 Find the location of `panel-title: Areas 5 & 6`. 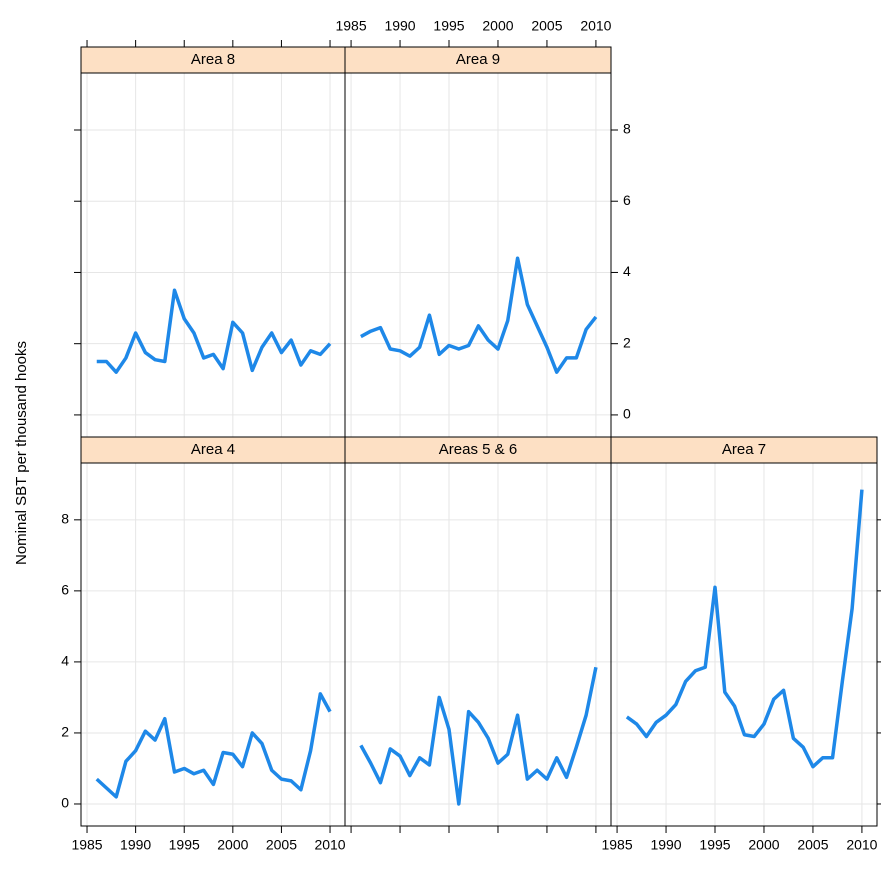

panel-title: Areas 5 & 6 is located at coordinates (478, 449).